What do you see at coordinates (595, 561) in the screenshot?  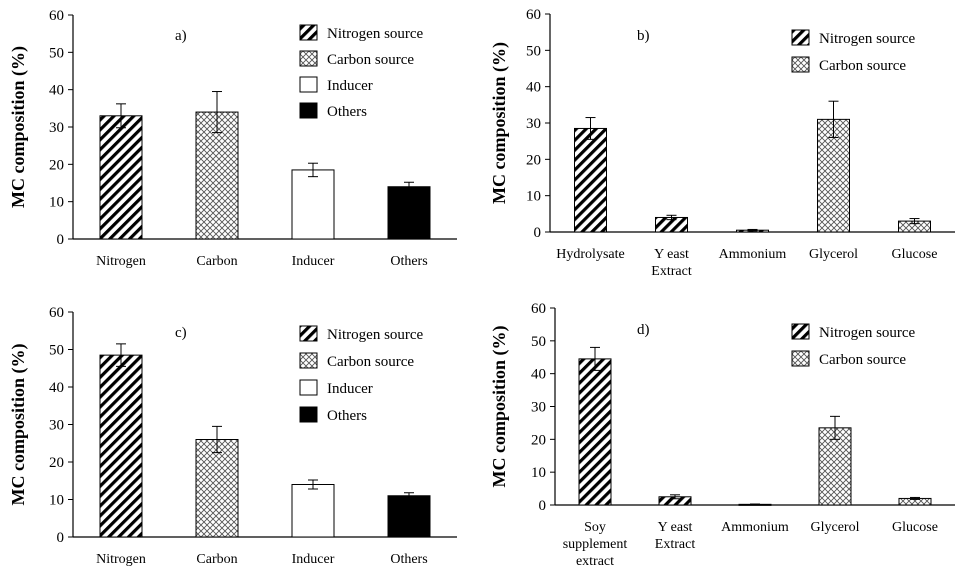 I see `x-category-line: extract` at bounding box center [595, 561].